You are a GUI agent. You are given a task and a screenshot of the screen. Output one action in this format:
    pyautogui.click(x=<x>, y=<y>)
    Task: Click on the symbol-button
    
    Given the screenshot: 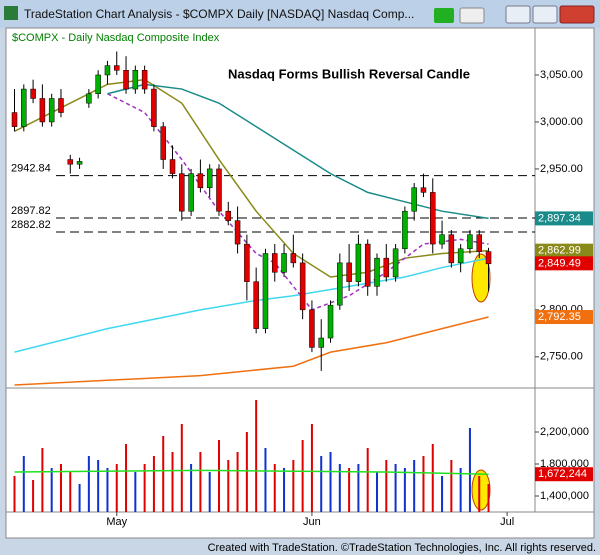 What is the action you would take?
    pyautogui.click(x=444, y=15)
    